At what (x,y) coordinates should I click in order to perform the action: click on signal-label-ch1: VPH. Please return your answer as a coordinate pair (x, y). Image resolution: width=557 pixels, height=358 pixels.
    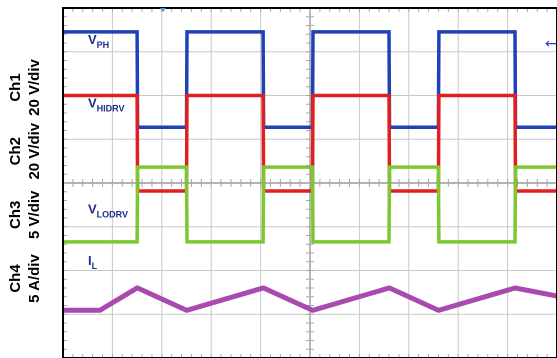
    Looking at the image, I should click on (98, 41).